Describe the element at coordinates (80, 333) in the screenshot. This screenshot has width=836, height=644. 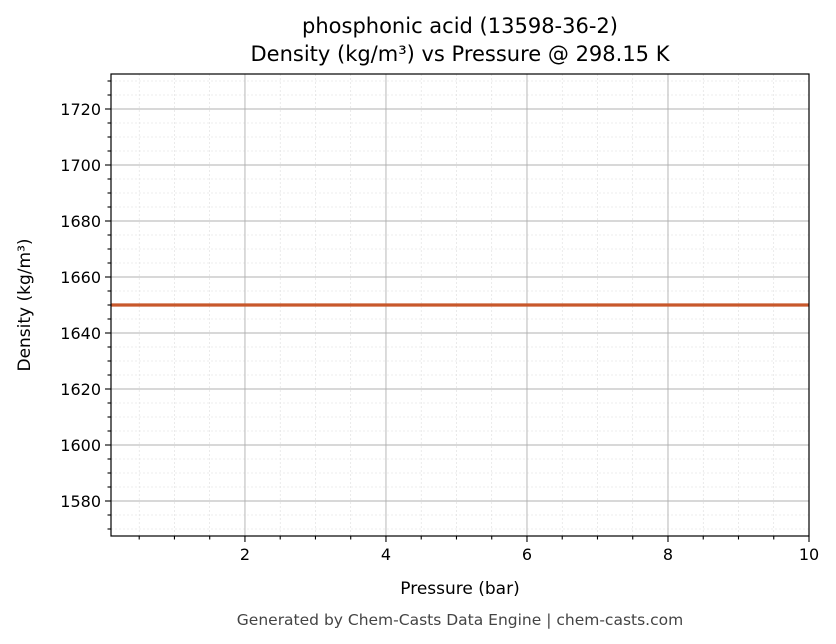
I see `y-tick-label: 1640` at that location.